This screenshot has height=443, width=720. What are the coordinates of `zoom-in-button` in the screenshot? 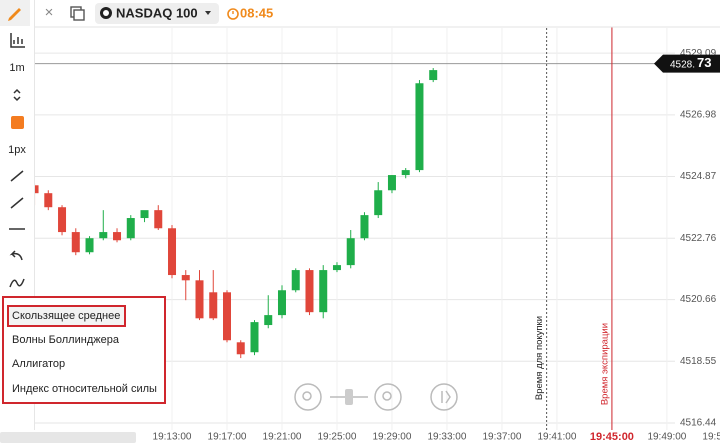 It's located at (388, 397).